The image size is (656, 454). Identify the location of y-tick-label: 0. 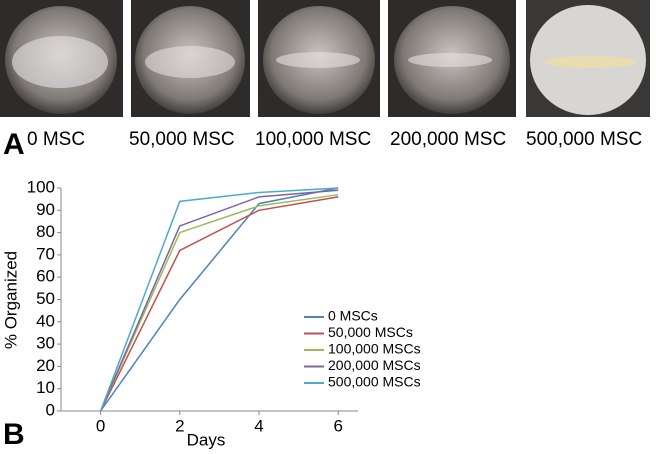
(50, 409).